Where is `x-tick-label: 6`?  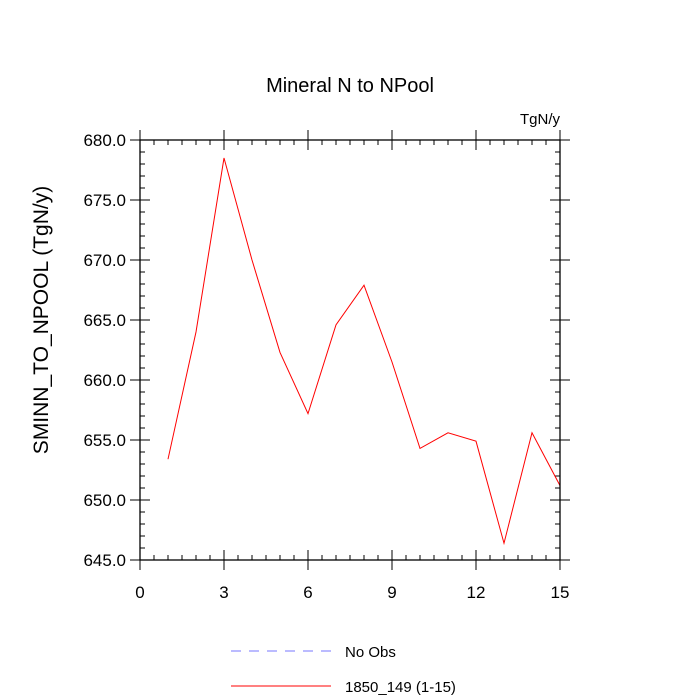
x-tick-label: 6 is located at coordinates (307, 592).